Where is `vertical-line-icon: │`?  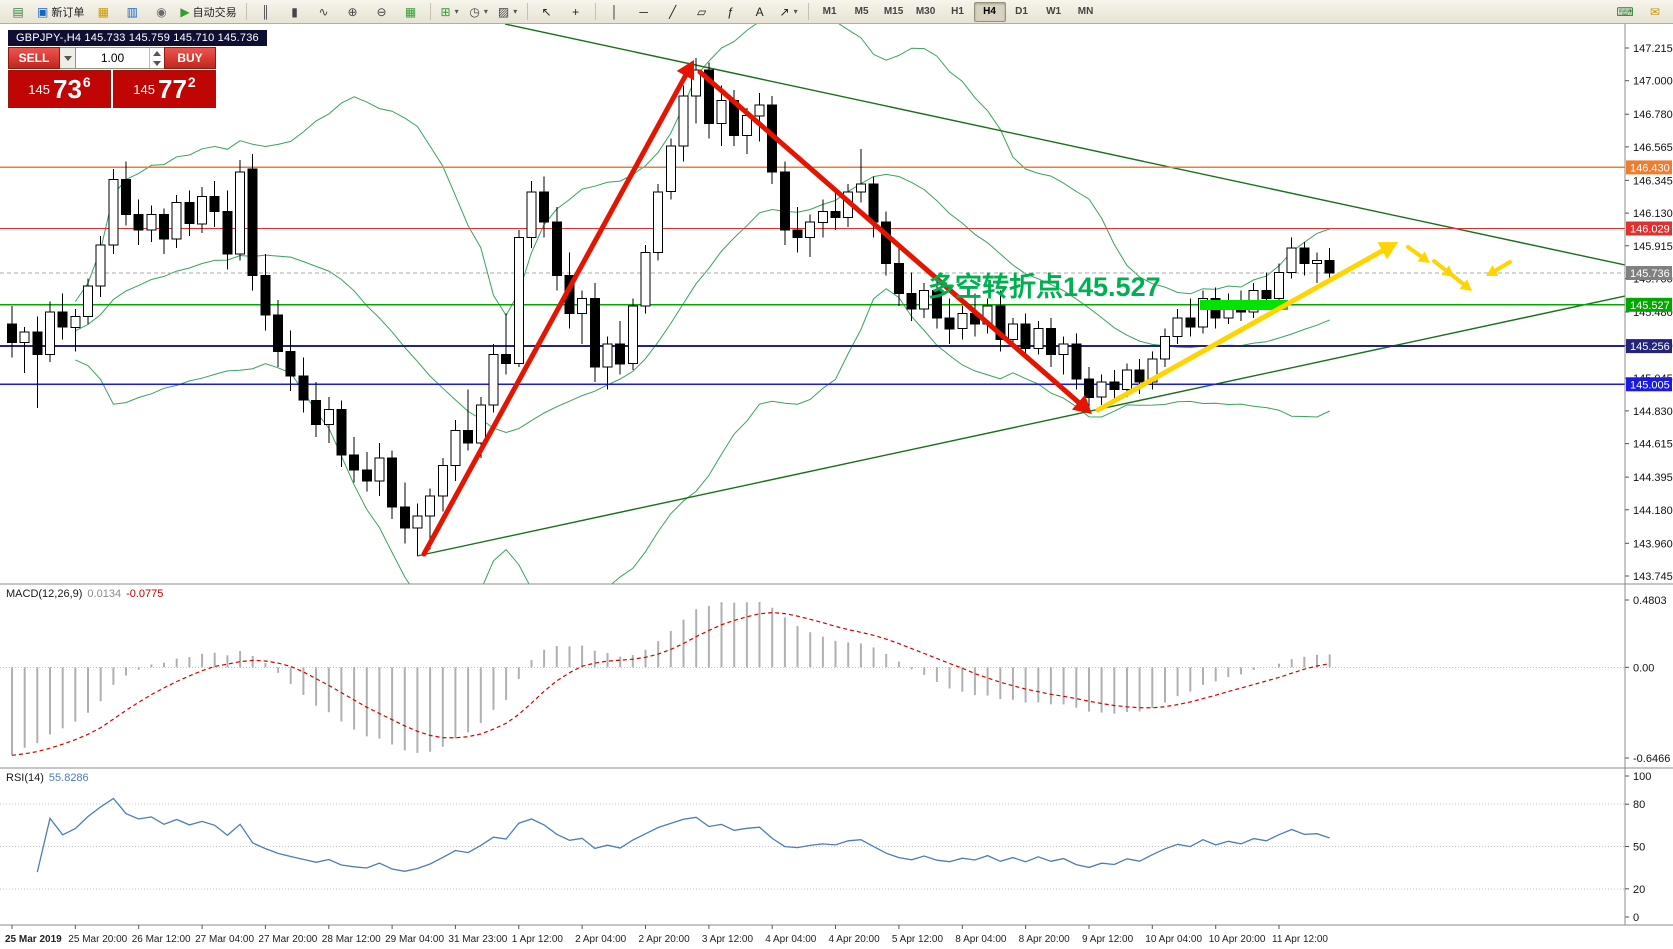 vertical-line-icon: │ is located at coordinates (615, 12).